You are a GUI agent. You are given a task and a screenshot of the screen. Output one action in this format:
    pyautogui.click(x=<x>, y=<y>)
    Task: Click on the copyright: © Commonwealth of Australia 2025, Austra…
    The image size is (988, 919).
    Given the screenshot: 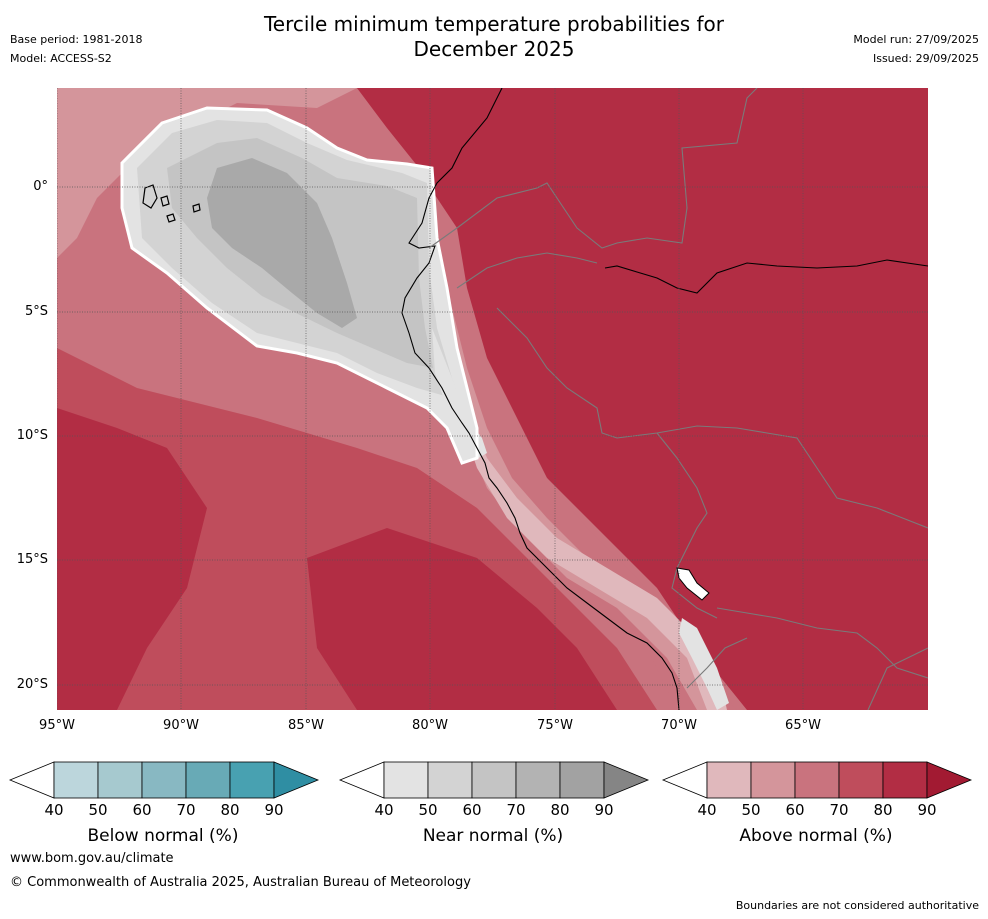 What is the action you would take?
    pyautogui.click(x=240, y=882)
    